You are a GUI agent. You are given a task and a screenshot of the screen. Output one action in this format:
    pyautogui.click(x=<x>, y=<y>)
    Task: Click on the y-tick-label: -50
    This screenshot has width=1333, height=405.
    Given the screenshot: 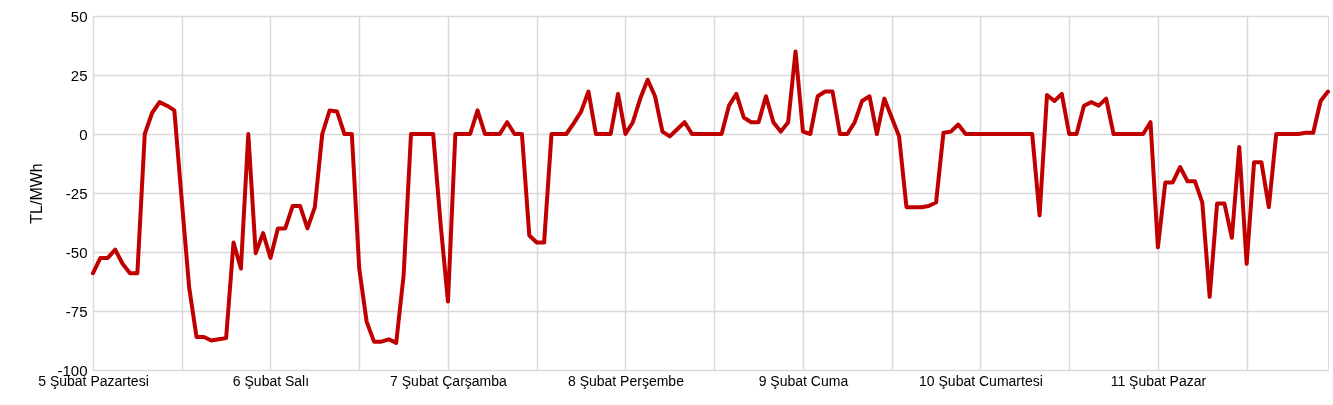 What is the action you would take?
    pyautogui.click(x=76, y=252)
    